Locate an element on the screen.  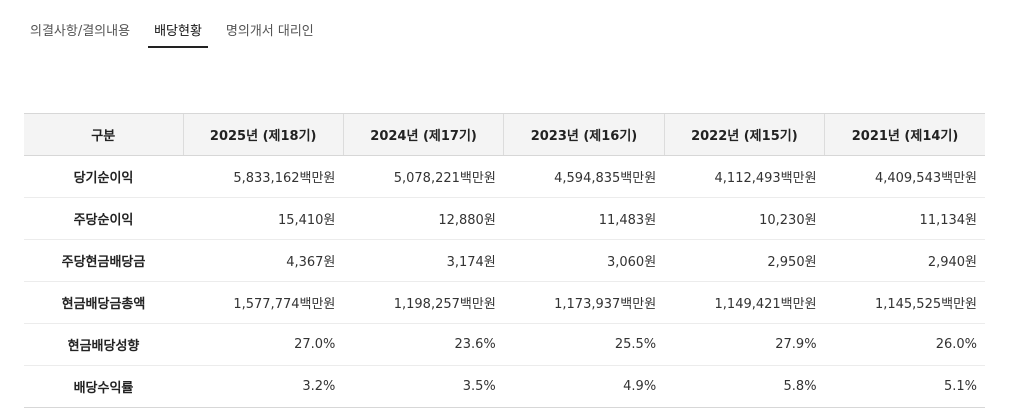
header-year-2024: 2024년 (제17기) is located at coordinates (423, 134).